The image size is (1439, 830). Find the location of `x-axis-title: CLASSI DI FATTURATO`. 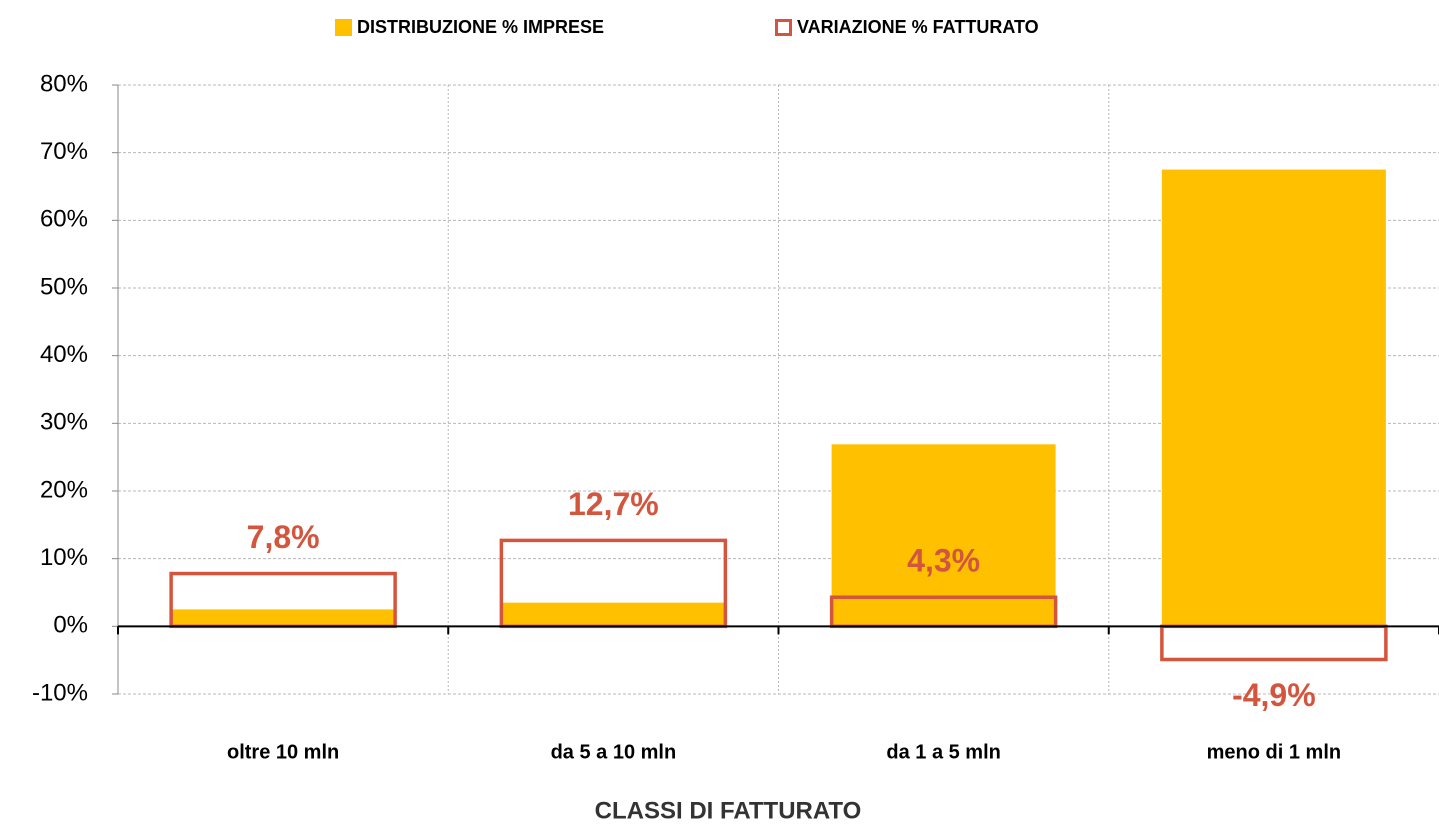

x-axis-title: CLASSI DI FATTURATO is located at coordinates (728, 810).